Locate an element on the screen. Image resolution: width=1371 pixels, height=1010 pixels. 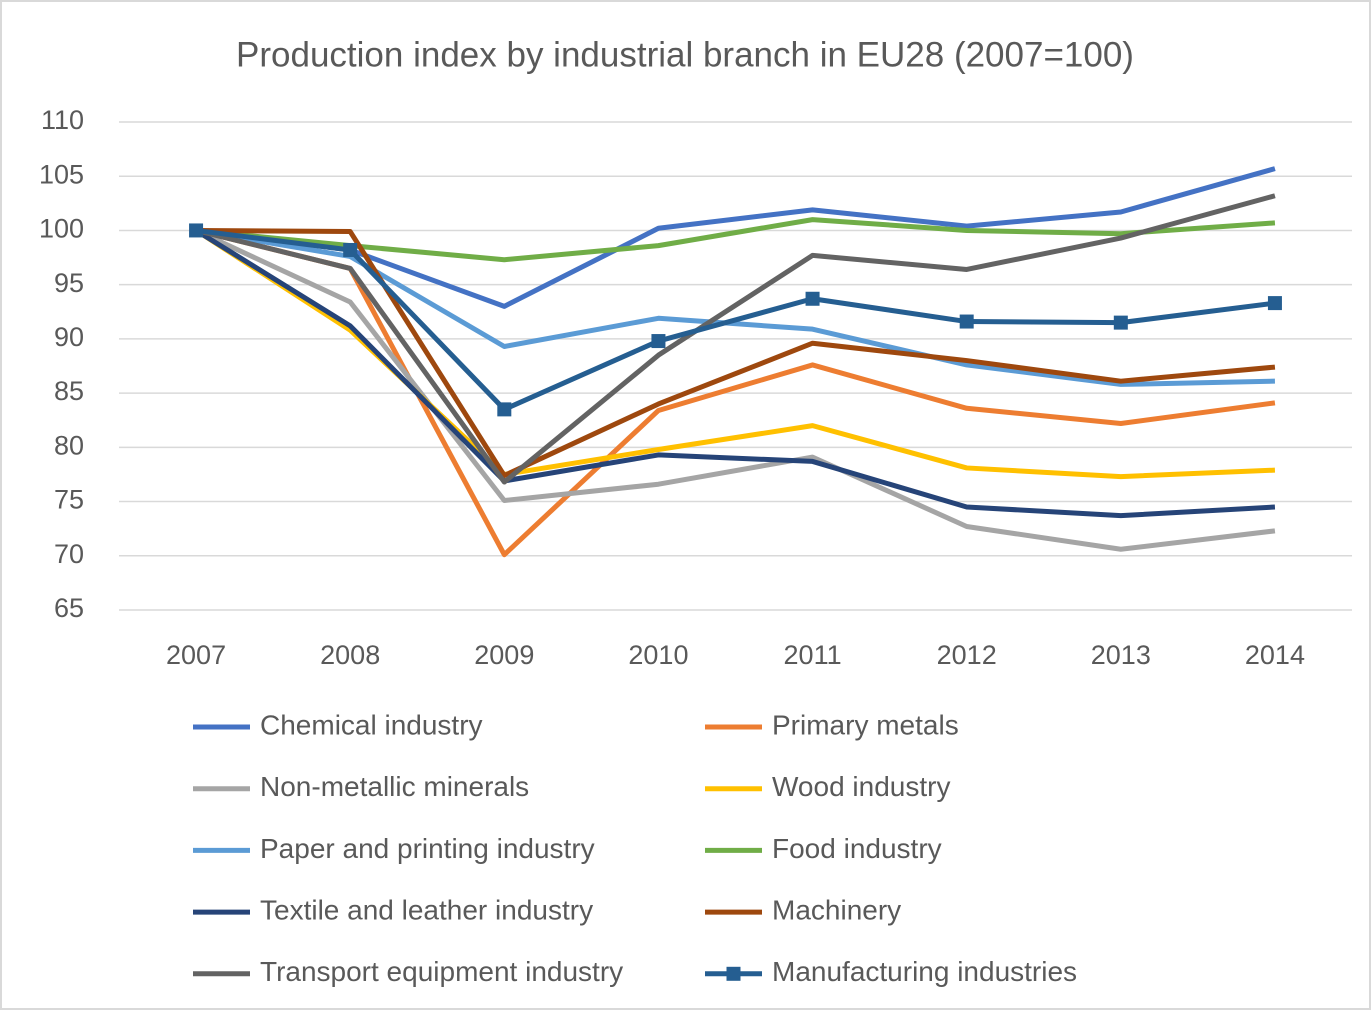
legend-label: Primary metals is located at coordinates (865, 724).